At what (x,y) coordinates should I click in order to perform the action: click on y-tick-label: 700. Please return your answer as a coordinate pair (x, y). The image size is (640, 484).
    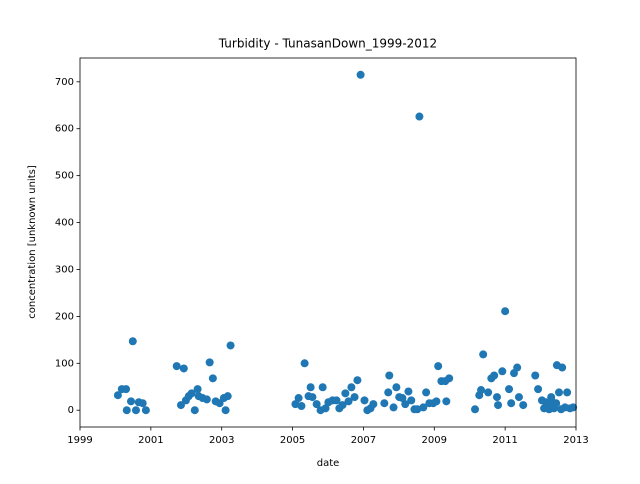
    Looking at the image, I should click on (64, 82).